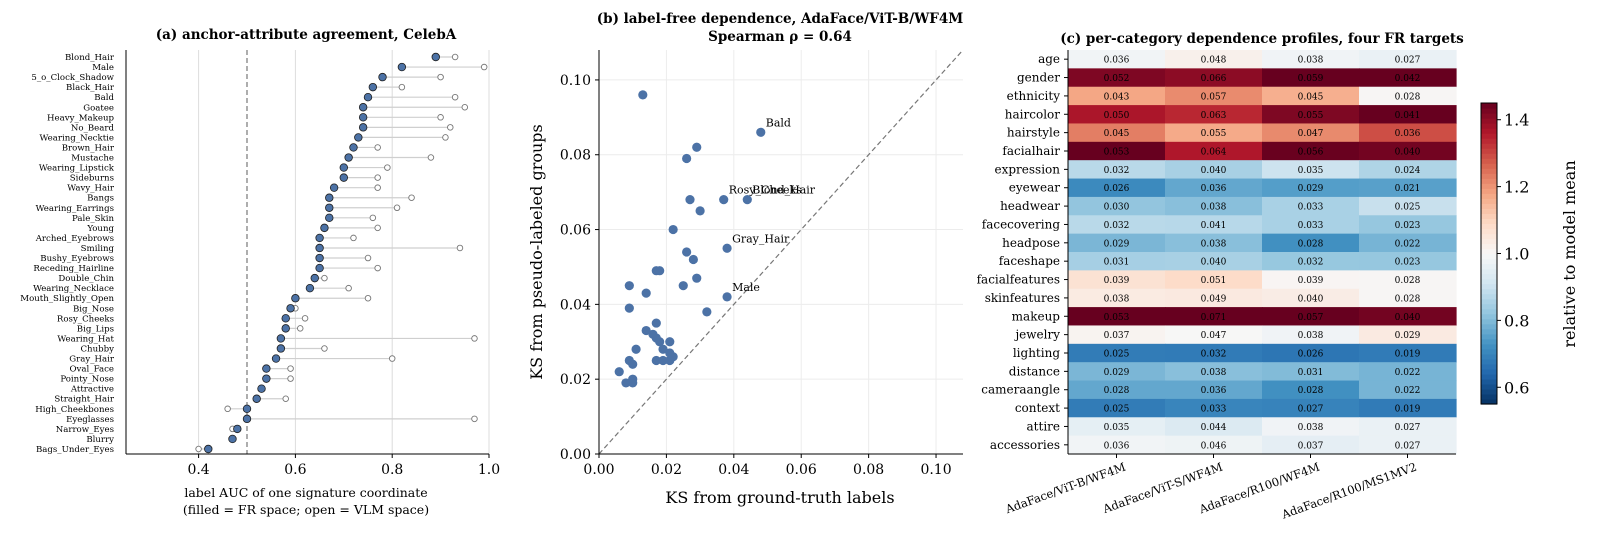 This screenshot has width=1609, height=560. I want to click on colorbar-tick-label: 1.0, so click(1516, 254).